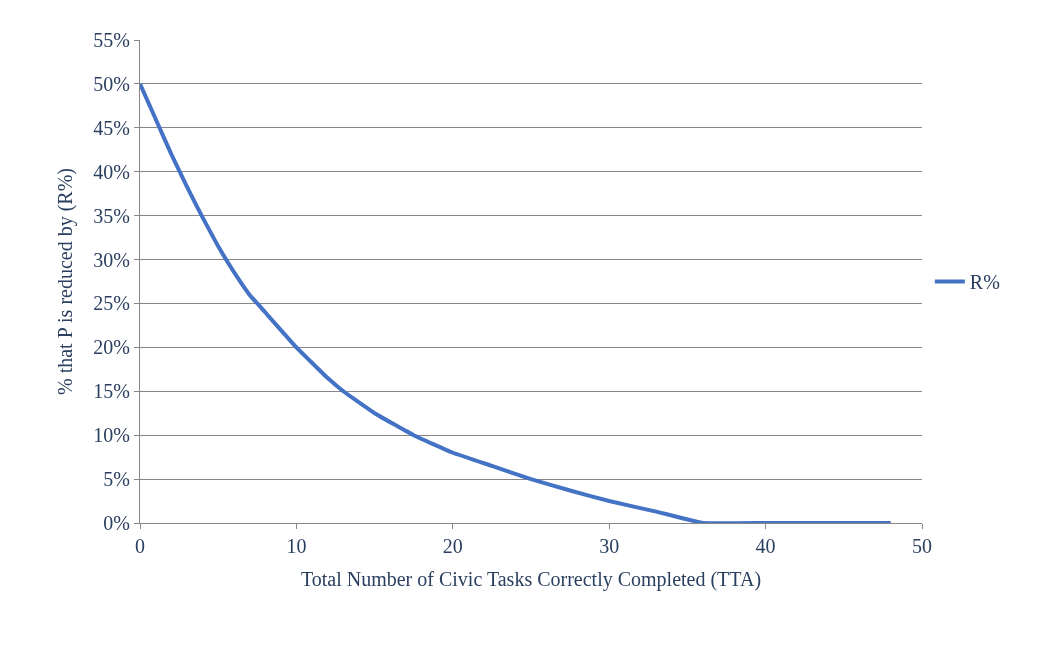  I want to click on y-tick-label: 20%, so click(111, 347).